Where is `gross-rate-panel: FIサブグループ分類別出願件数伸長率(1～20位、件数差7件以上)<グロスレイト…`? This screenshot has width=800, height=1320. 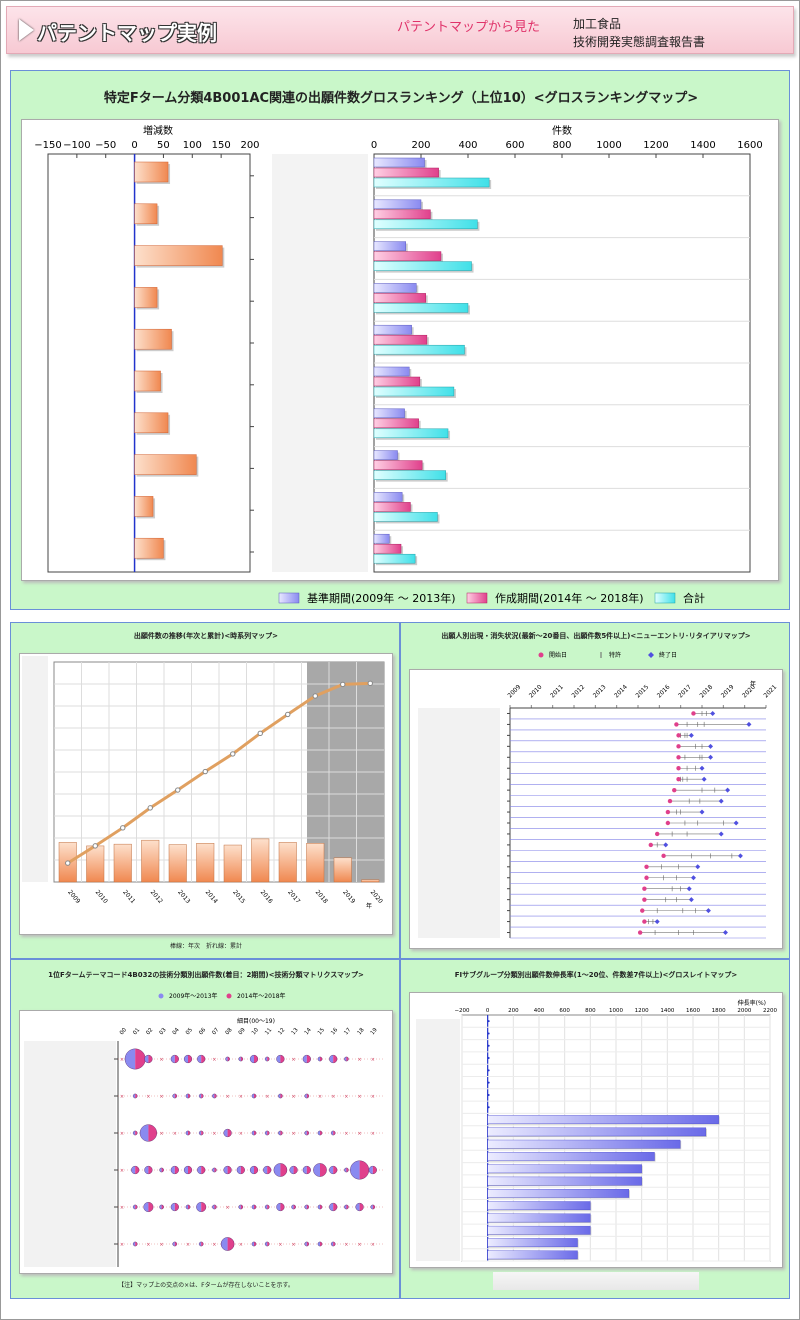
gross-rate-panel: FIサブグループ分類別出願件数伸長率(1～20位、件数差7件以上)<グロスレイト… is located at coordinates (595, 1129).